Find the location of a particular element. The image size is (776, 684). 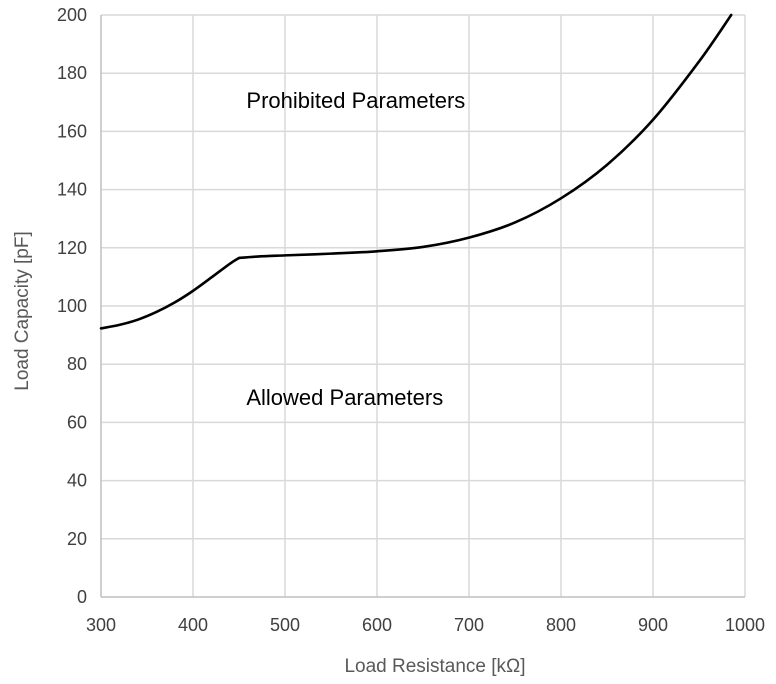

x-tick-label-800: 800 is located at coordinates (561, 625).